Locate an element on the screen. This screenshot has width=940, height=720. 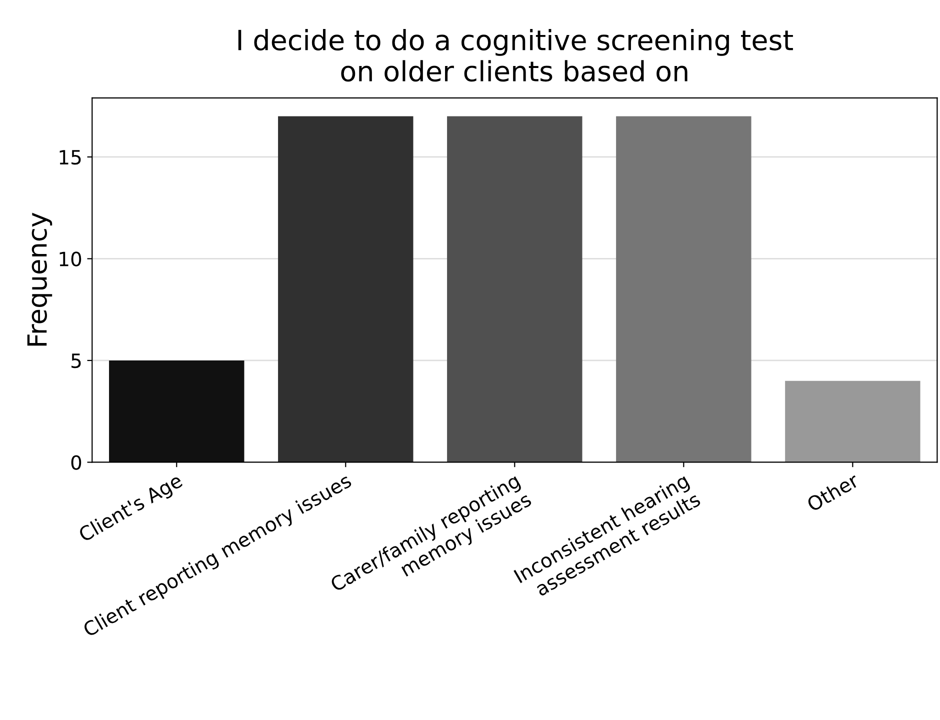
y-tick-label: 10 is located at coordinates (71, 259).